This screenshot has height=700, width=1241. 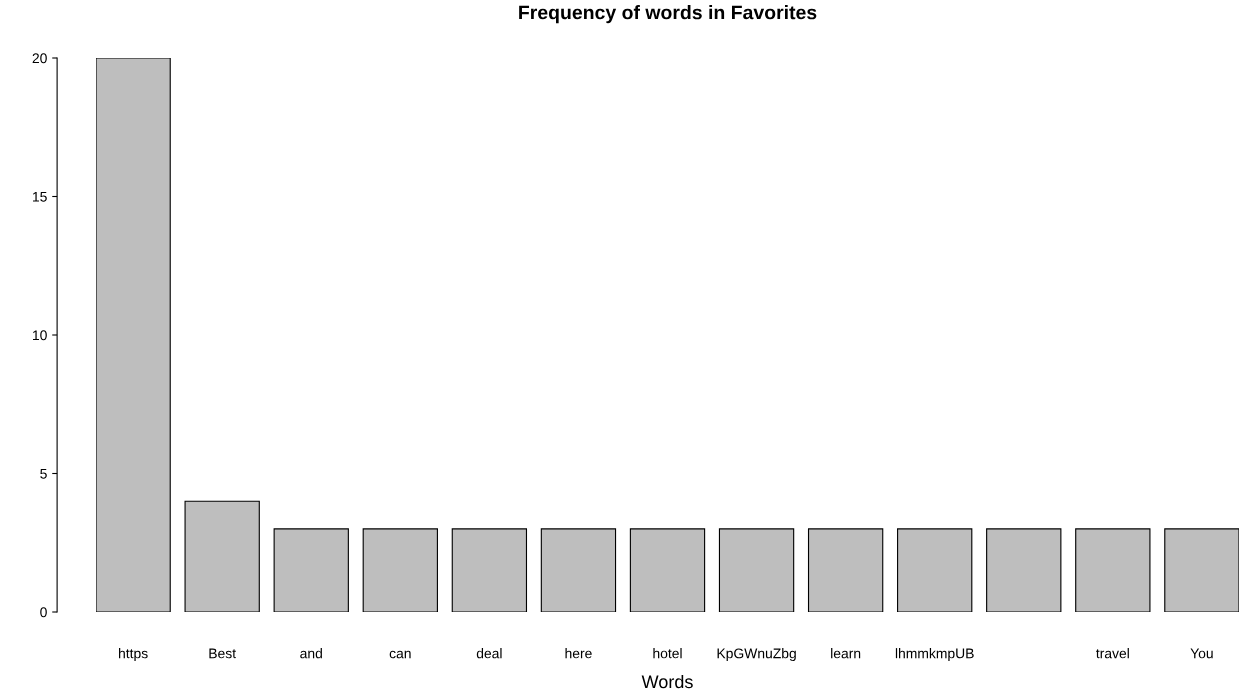 What do you see at coordinates (400, 654) in the screenshot?
I see `x-tick-label: can` at bounding box center [400, 654].